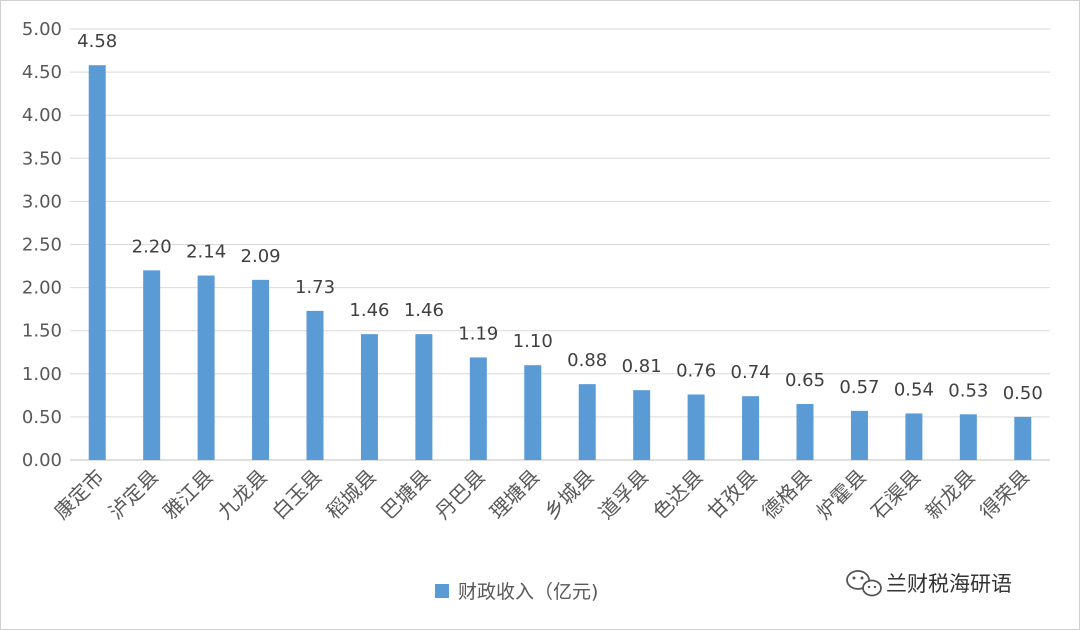 The image size is (1080, 630). I want to click on data-label: 2.14, so click(206, 252).